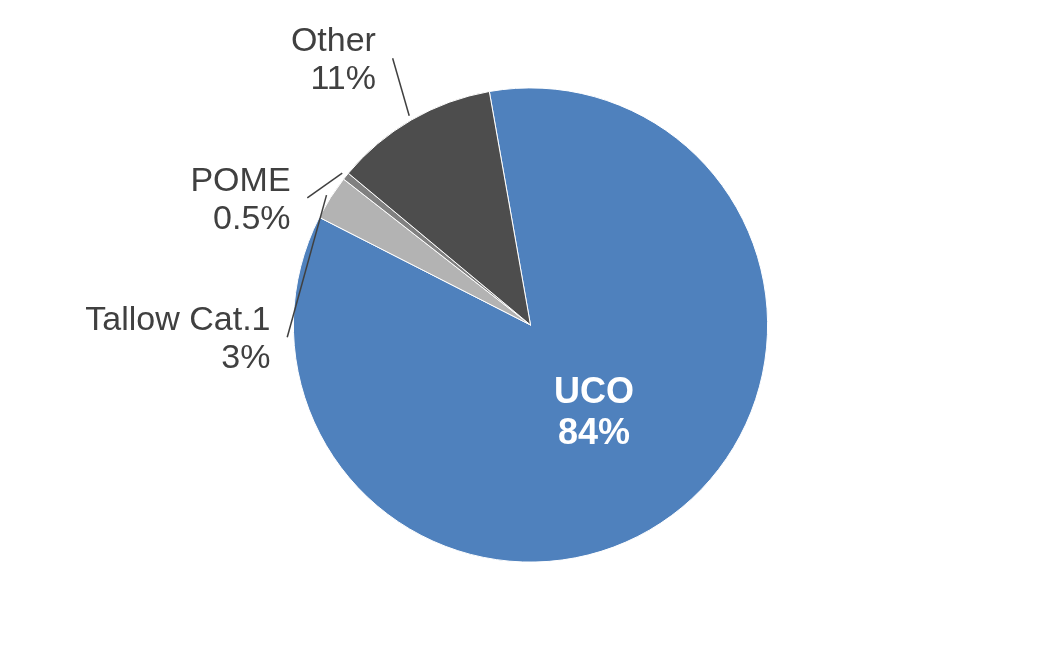 This screenshot has height=649, width=1060. I want to click on data-label: 3%, so click(246, 356).